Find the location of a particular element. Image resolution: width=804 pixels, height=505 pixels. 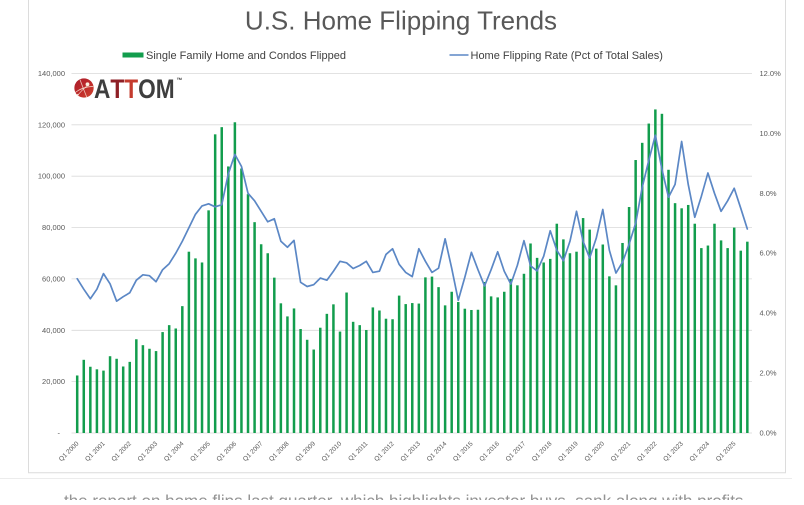

svg-text: ATTOM is located at coordinates (134, 89).